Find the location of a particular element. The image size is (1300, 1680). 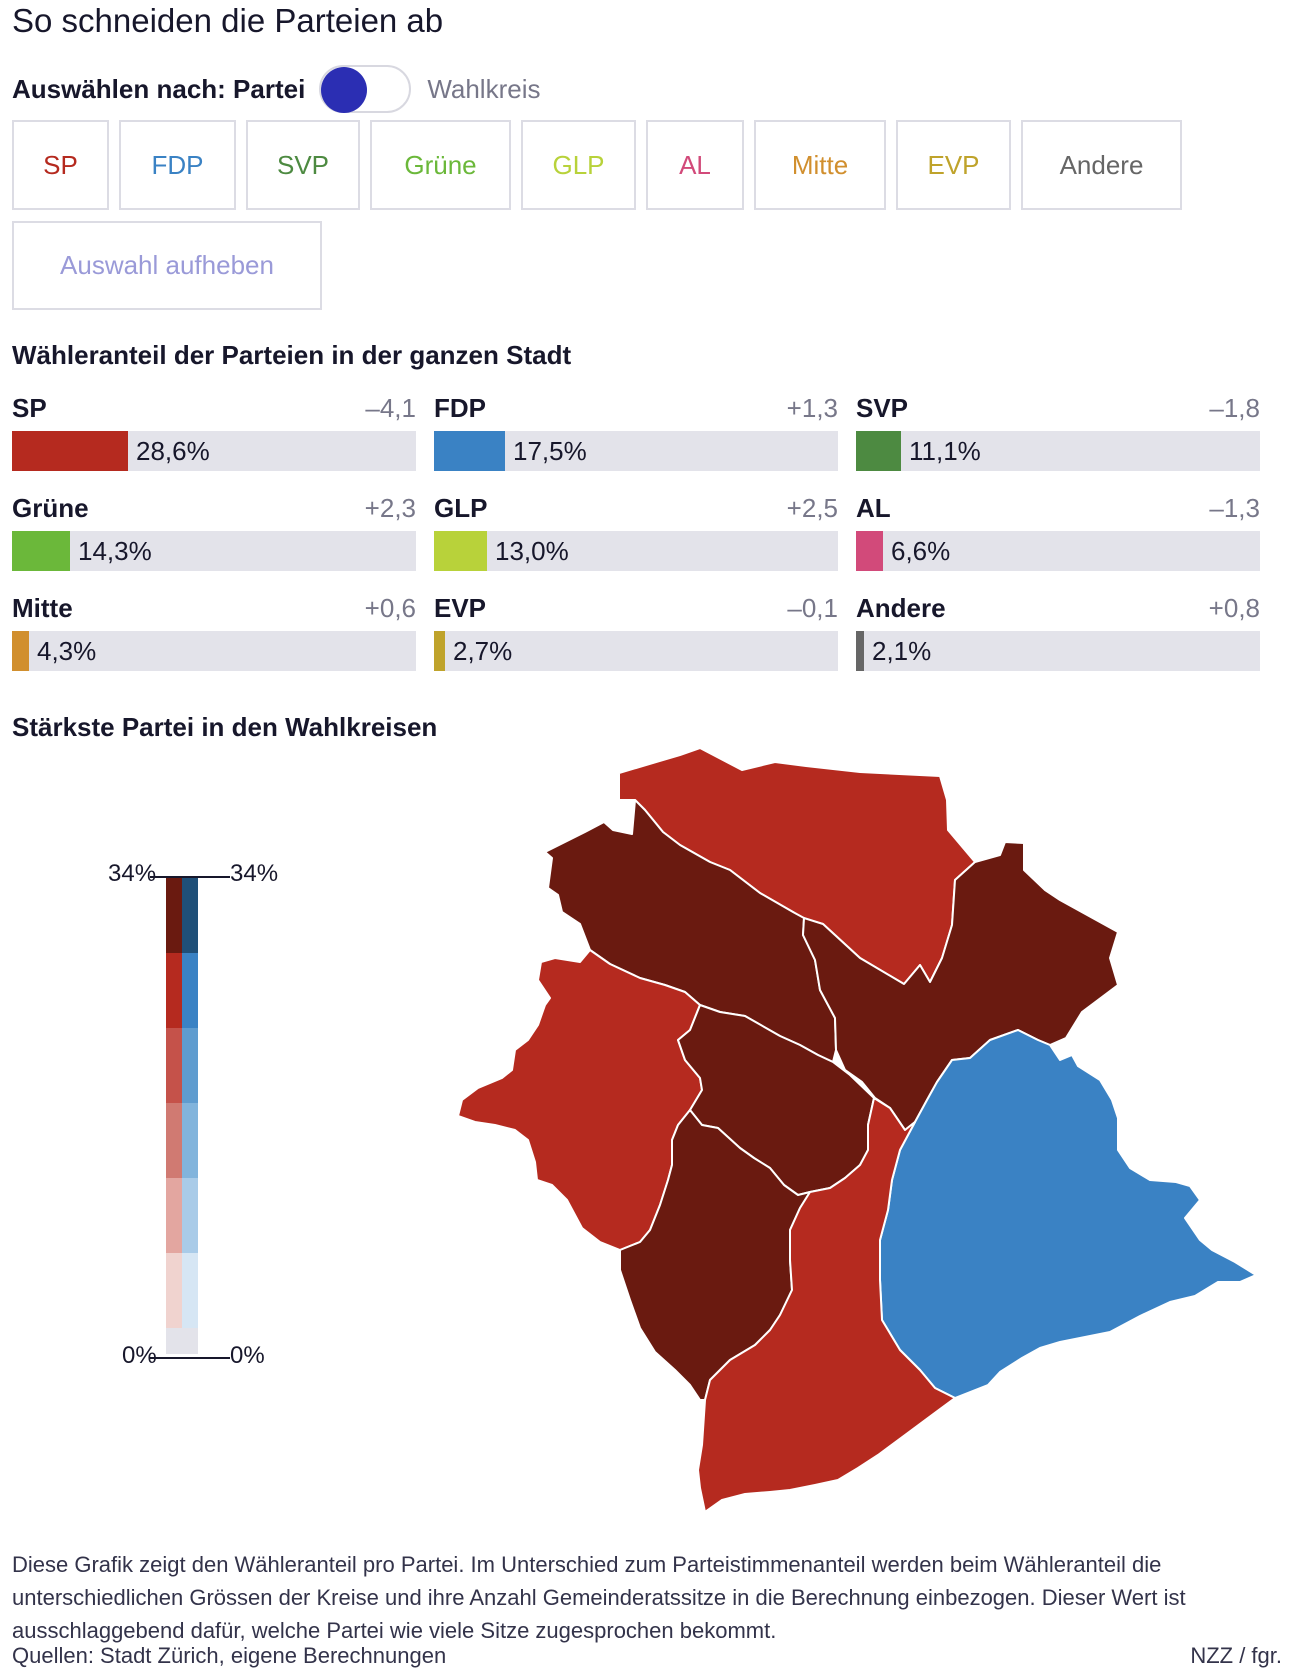

party-button-fdp: FDP is located at coordinates (177, 165).